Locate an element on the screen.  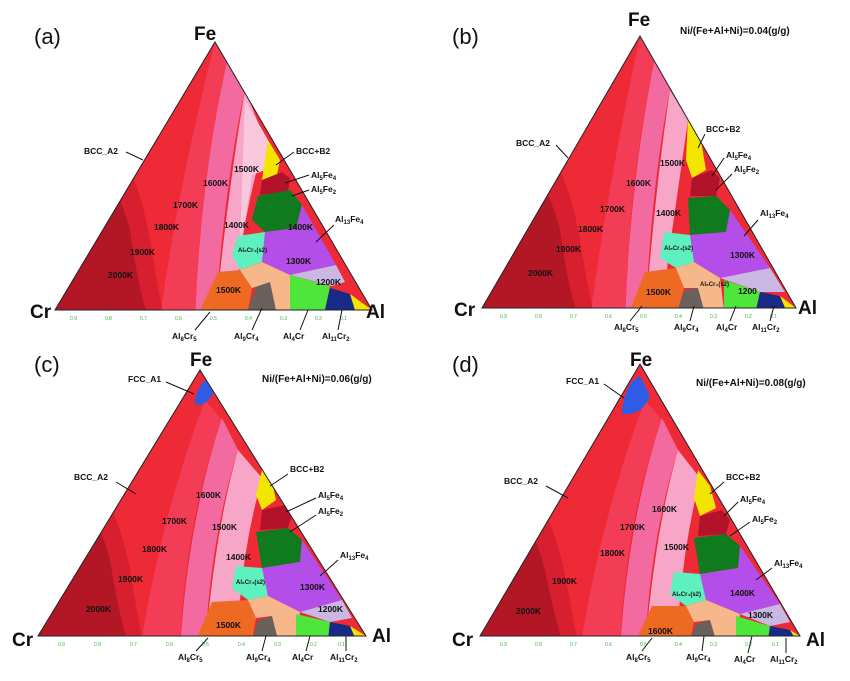
temp-label: 1300K is located at coordinates (313, 587).